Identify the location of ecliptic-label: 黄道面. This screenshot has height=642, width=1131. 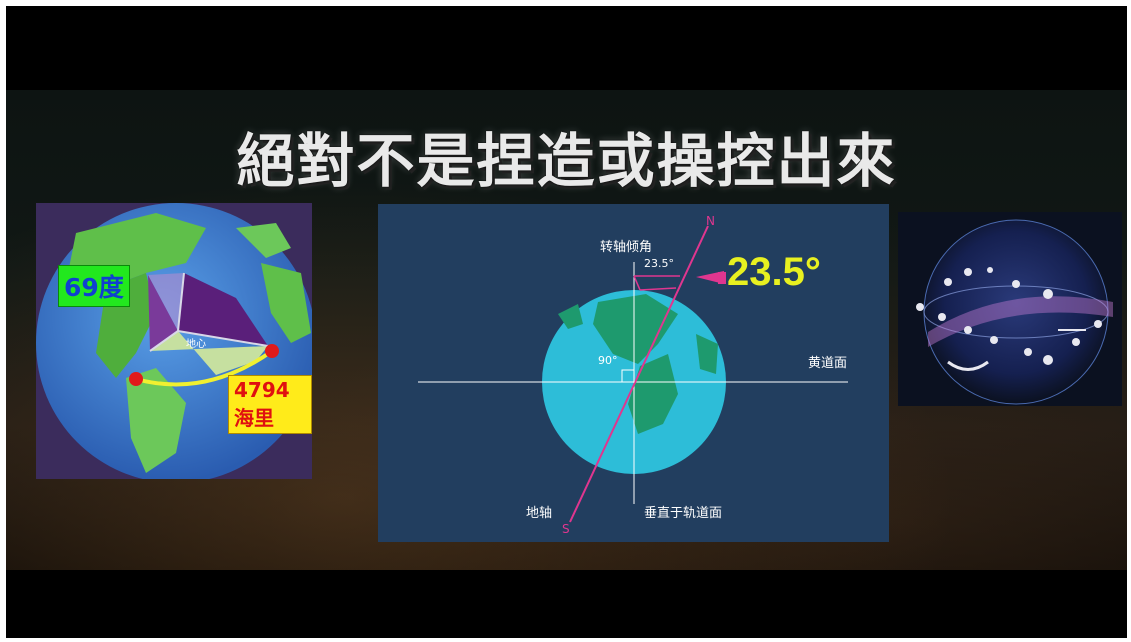
(828, 363).